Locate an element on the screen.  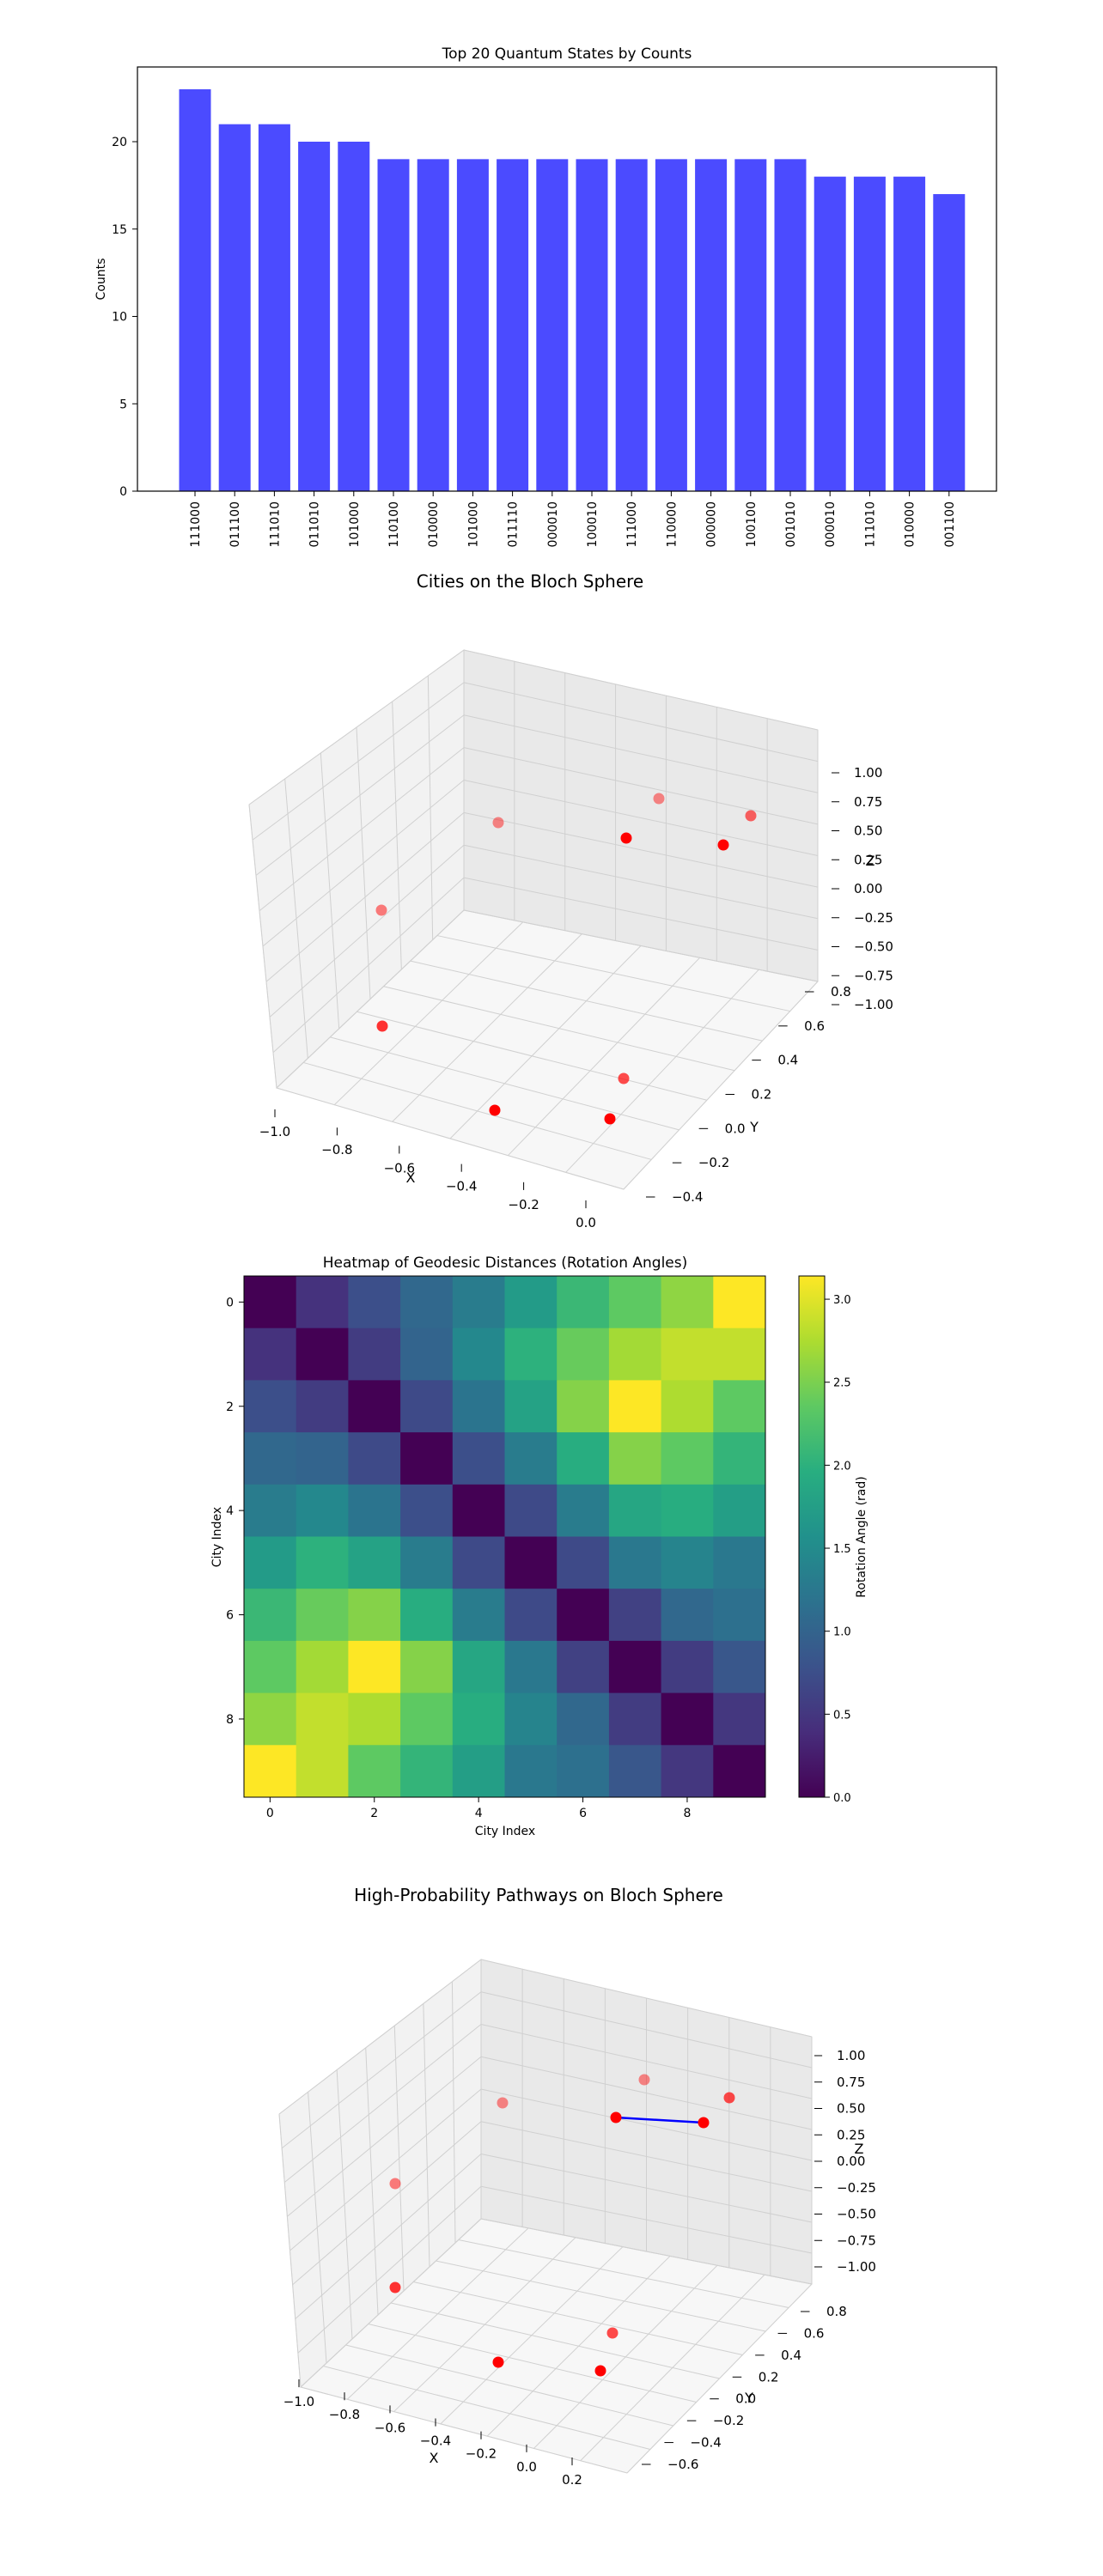
colorbar-ticks: 0.0 0.5 1.0 1.5 2.0 2.5 3.0 is located at coordinates (838, 1550).